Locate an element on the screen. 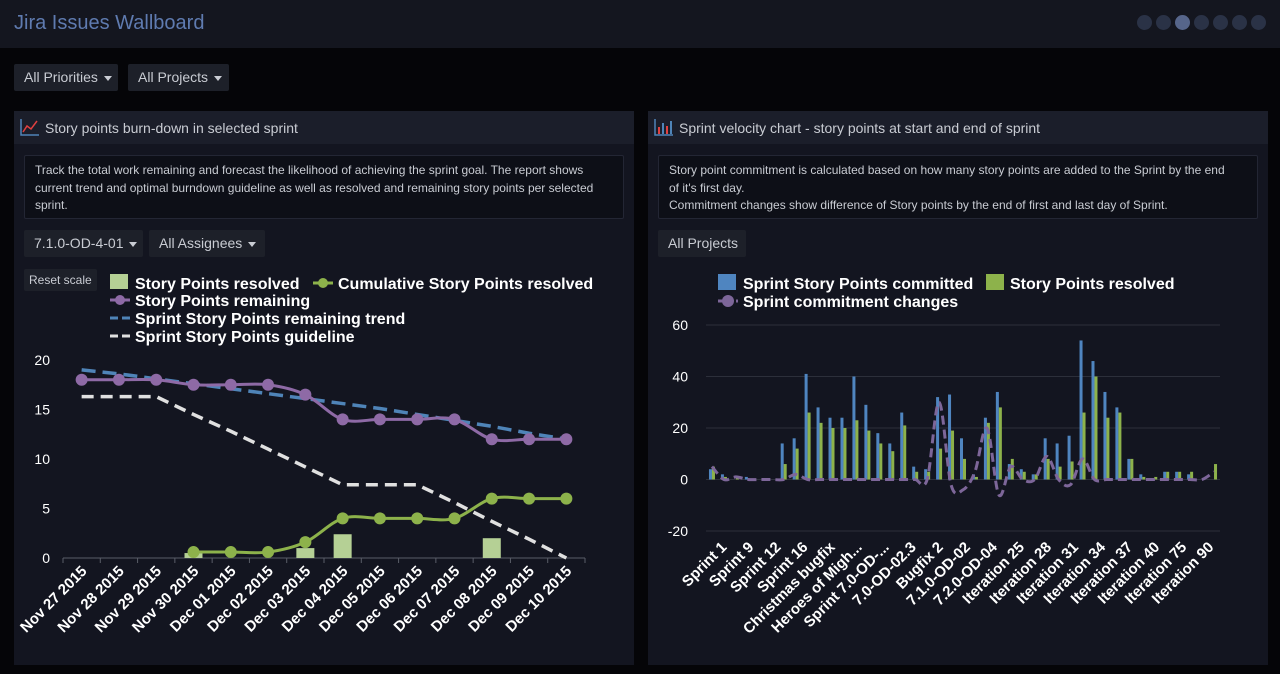 The image size is (1280, 674). app-title: Jira Issues Wallboard is located at coordinates (109, 23).